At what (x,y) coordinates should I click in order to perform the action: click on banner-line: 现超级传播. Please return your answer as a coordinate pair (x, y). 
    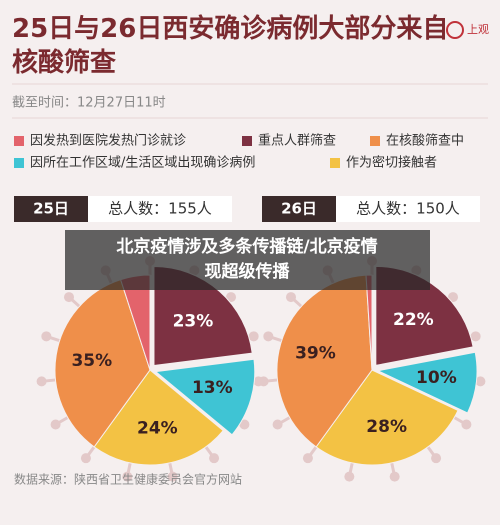
    Looking at the image, I should click on (248, 271).